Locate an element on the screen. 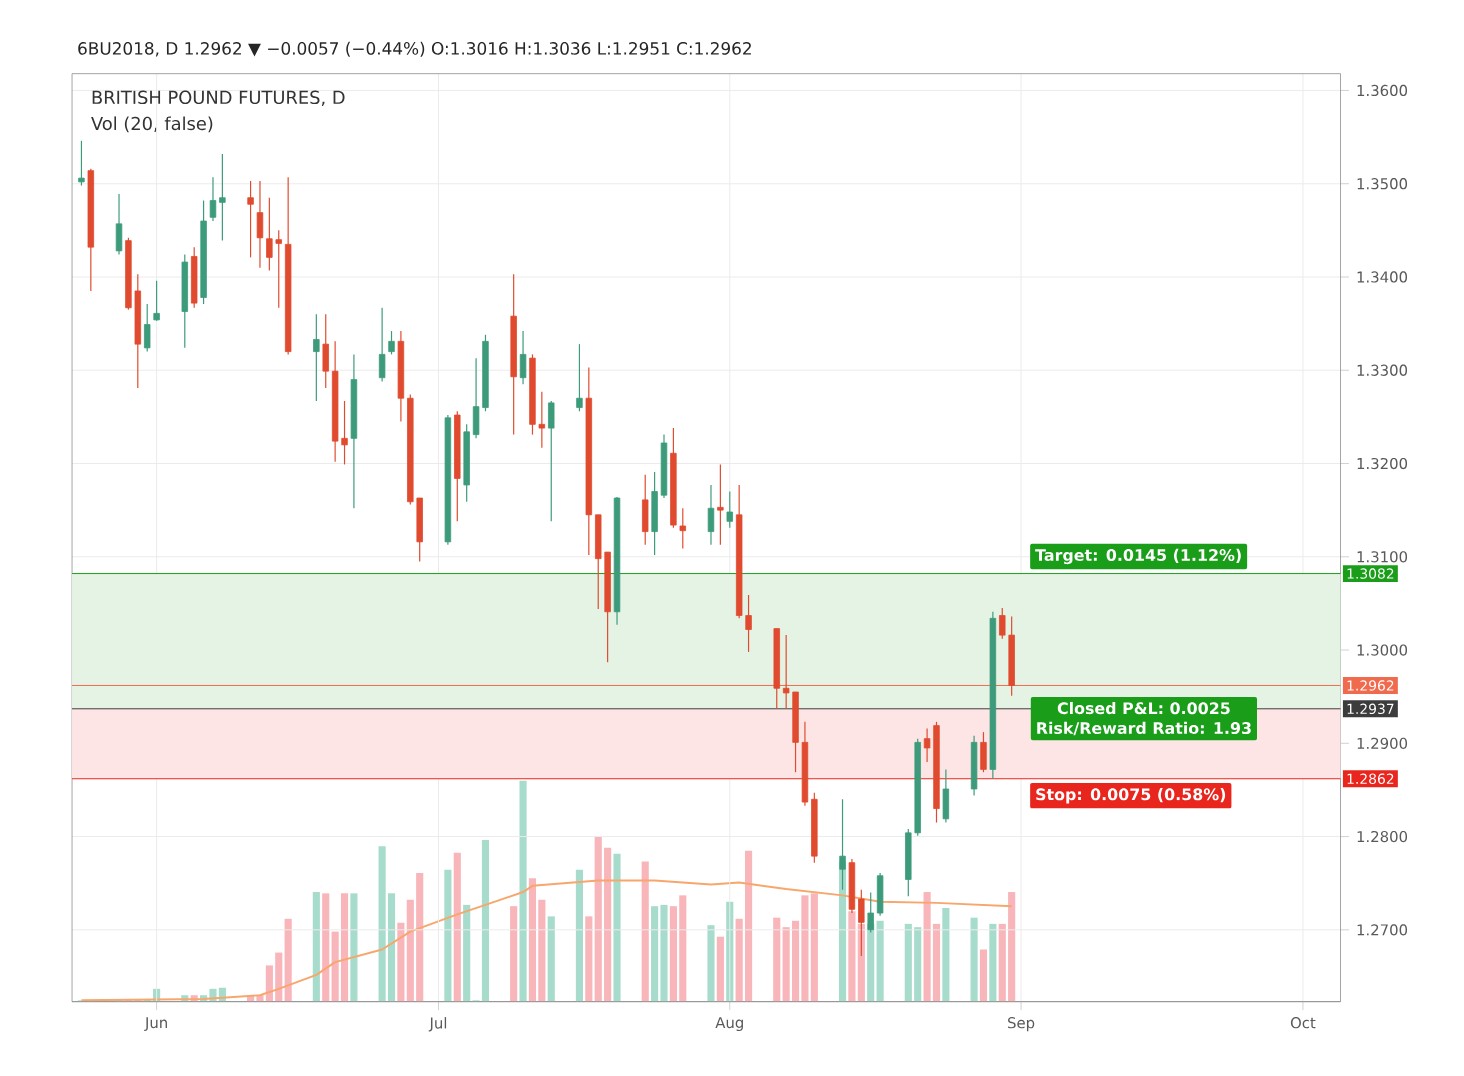  chart-subtitle: 6BU2018, D 1.2962 ▼ −0.0057 (−0.44%) O:1.3016 H:1.3036 L:1.2951 C:1.2962 is located at coordinates (414, 50).